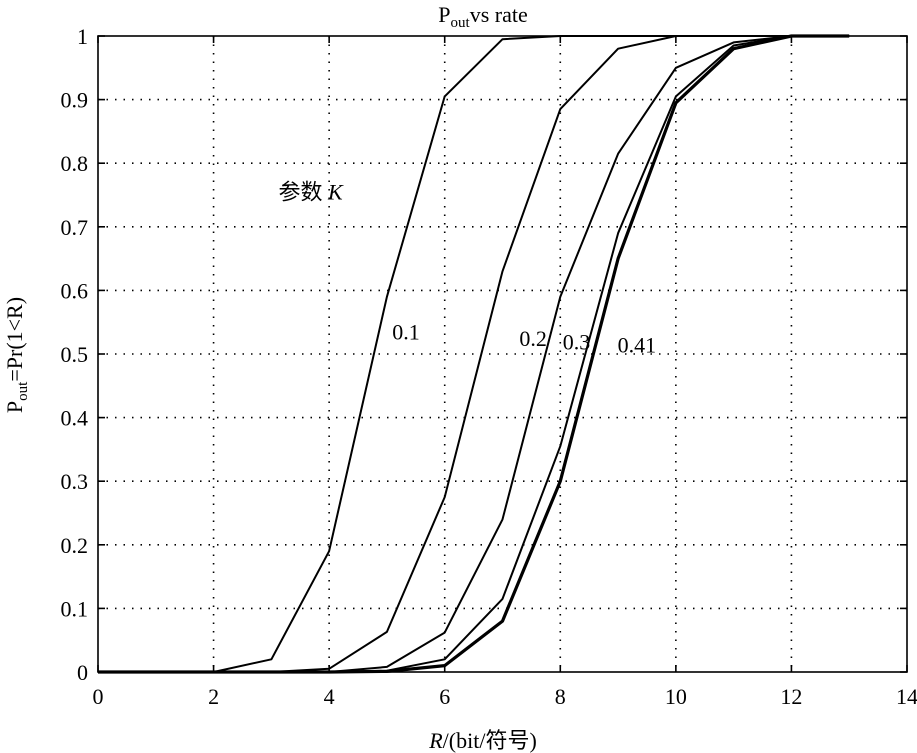 This screenshot has width=917, height=753. I want to click on x-axis-label: R/(bit/符号), so click(482, 740).